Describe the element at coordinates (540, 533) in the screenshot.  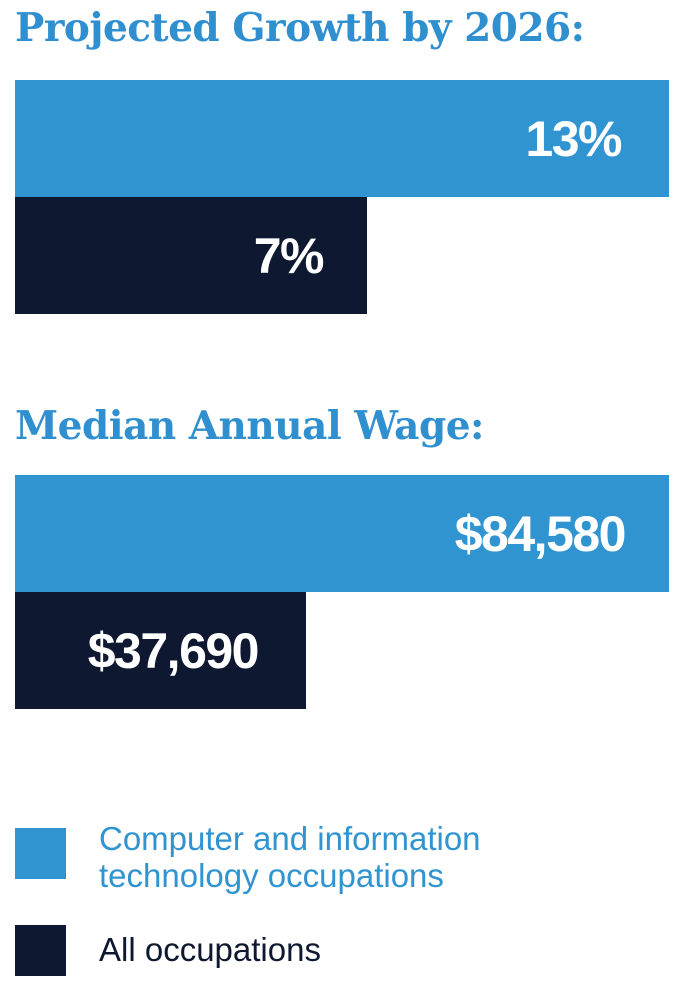
I see `bar-value-label-wage-computer-it: $84,580` at that location.